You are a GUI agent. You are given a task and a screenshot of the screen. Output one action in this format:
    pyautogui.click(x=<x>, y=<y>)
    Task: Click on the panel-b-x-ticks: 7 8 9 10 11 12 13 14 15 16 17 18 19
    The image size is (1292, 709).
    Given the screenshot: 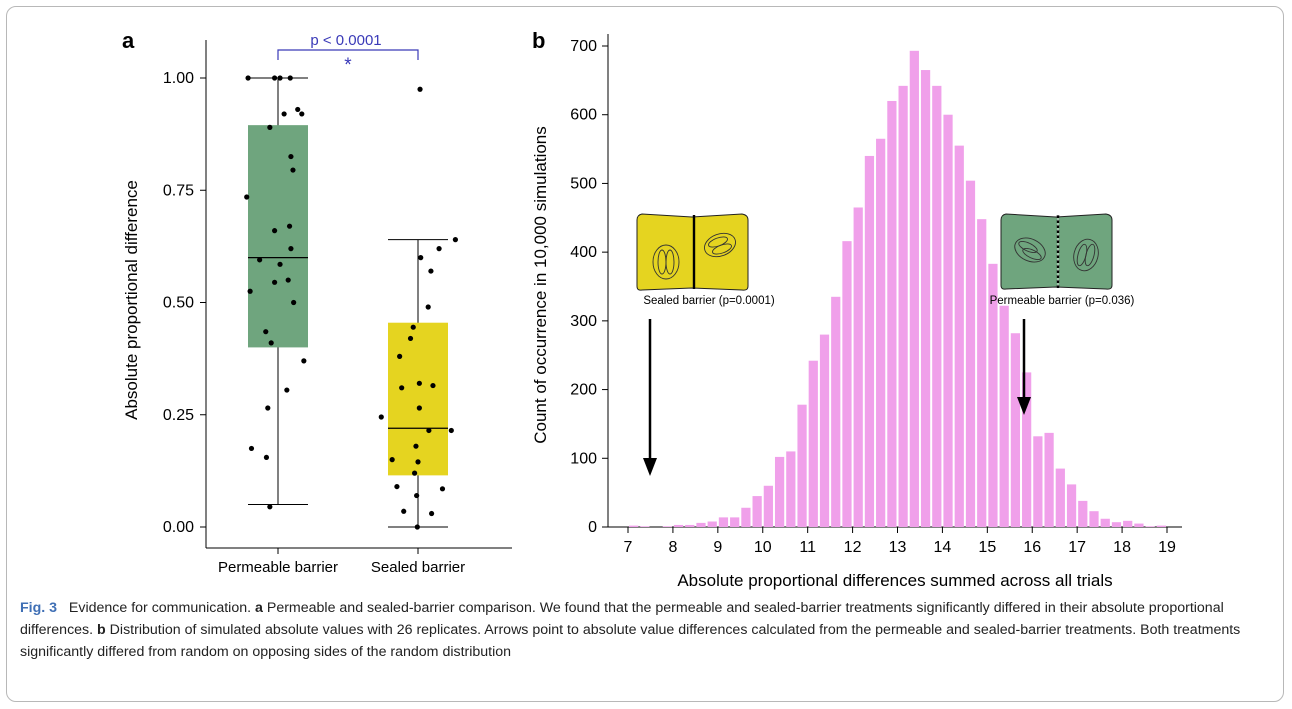 What is the action you would take?
    pyautogui.click(x=900, y=541)
    